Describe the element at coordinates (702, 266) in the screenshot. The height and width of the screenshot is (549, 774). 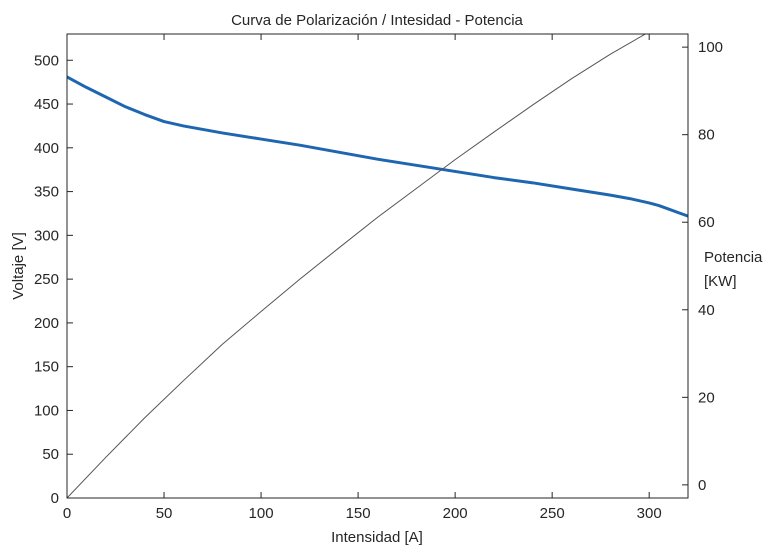
I see `y-axis-right: 0 20 40 60 80 100` at that location.